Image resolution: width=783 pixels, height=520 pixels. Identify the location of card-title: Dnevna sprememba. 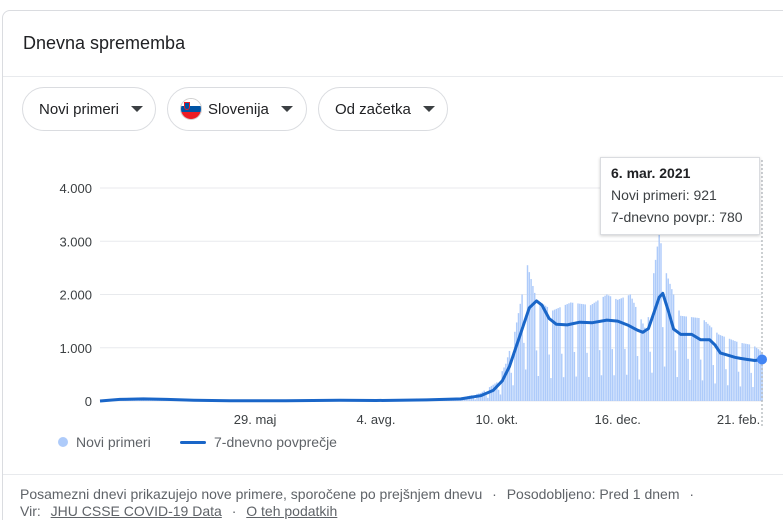
(104, 43).